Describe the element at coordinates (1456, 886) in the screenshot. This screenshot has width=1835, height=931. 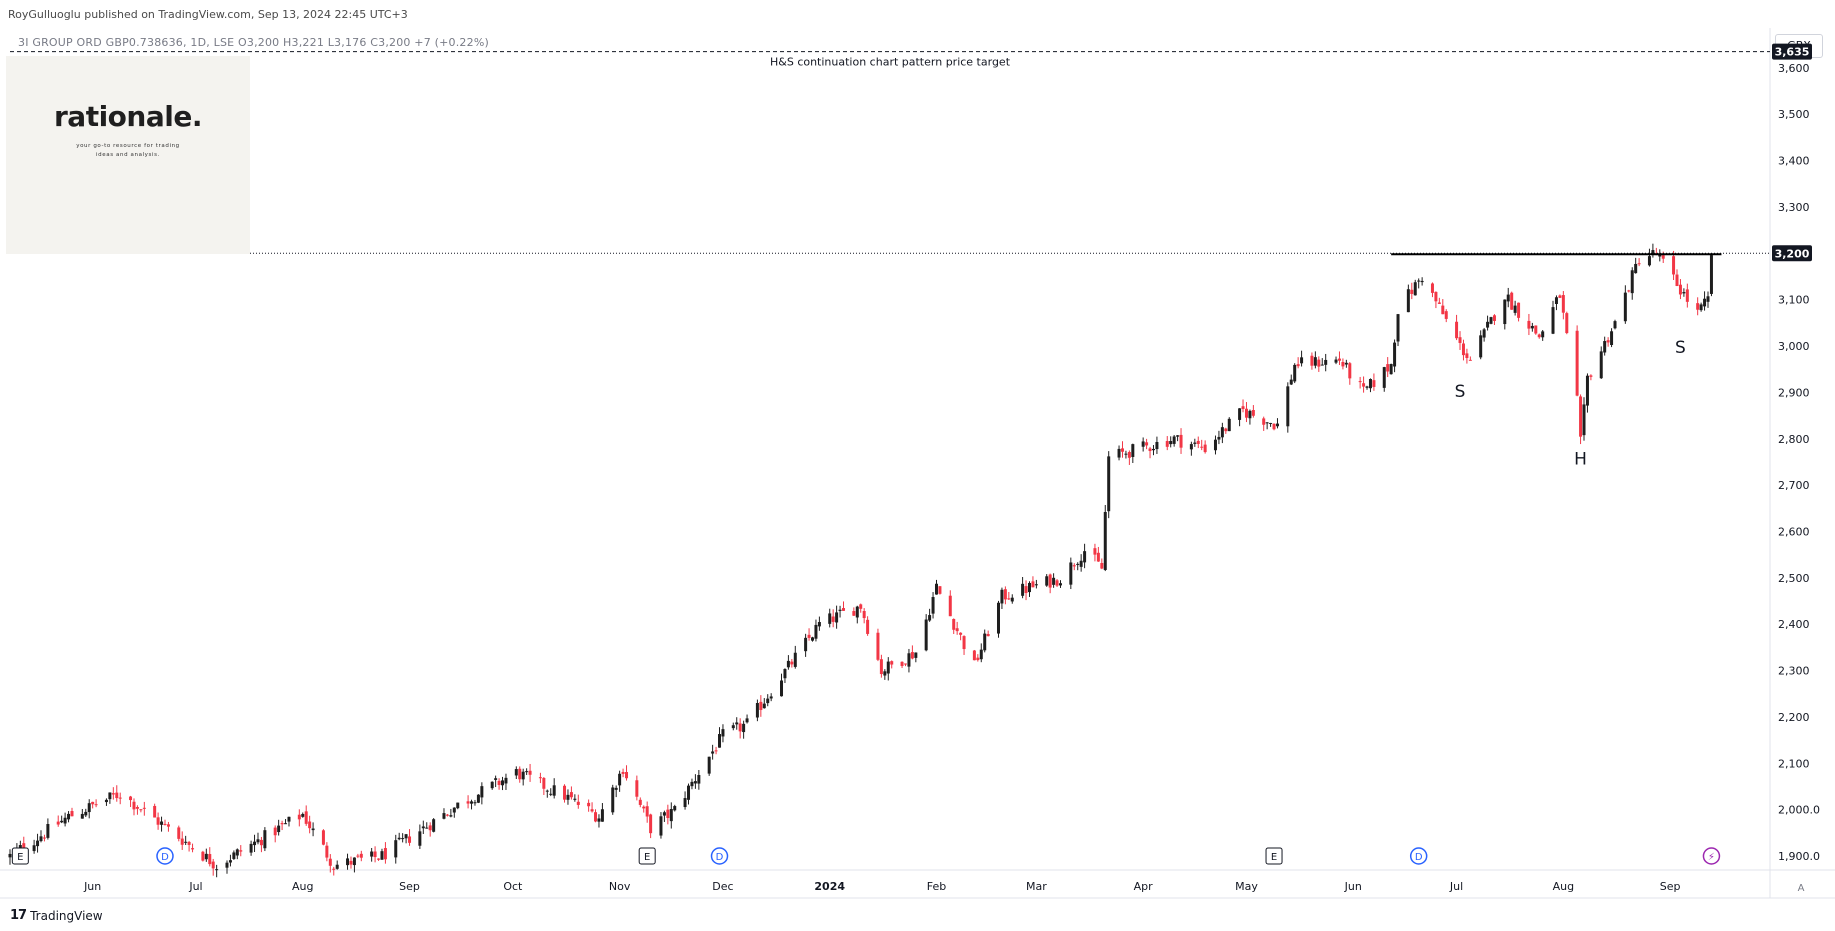
I see `x-tick-label: Jul` at that location.